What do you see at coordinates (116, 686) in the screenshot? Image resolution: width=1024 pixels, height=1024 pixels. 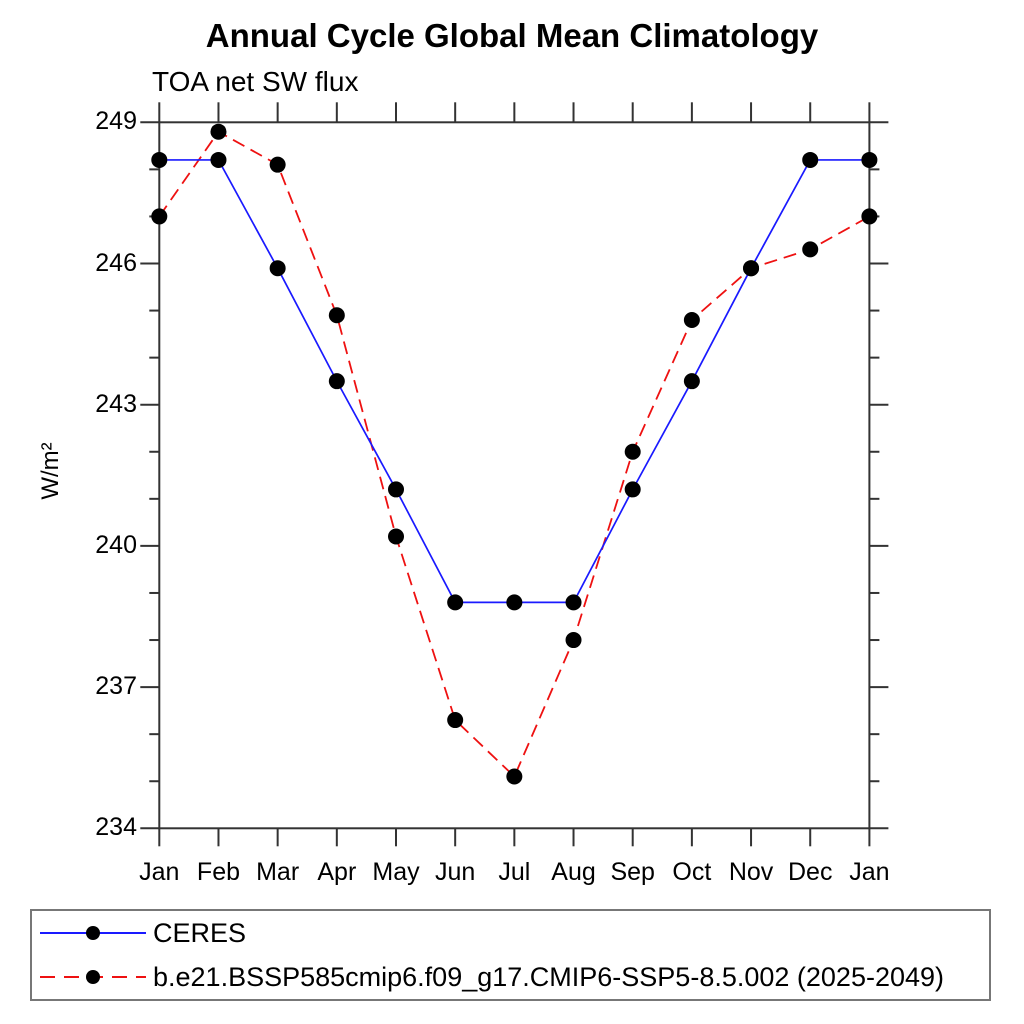 I see `y-tick-label: 237` at bounding box center [116, 686].